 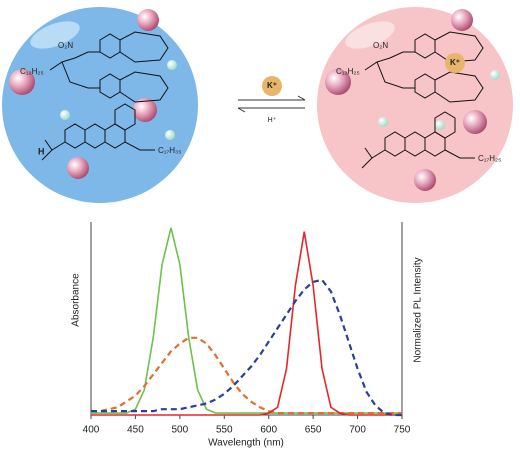 I want to click on x-tick-label: 400, so click(x=91, y=430).